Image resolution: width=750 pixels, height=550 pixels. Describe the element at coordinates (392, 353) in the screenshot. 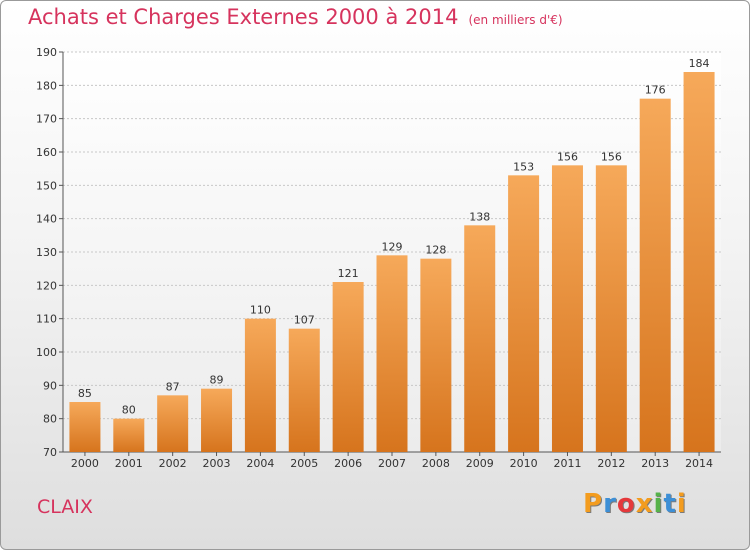

I see `bar-2007` at that location.